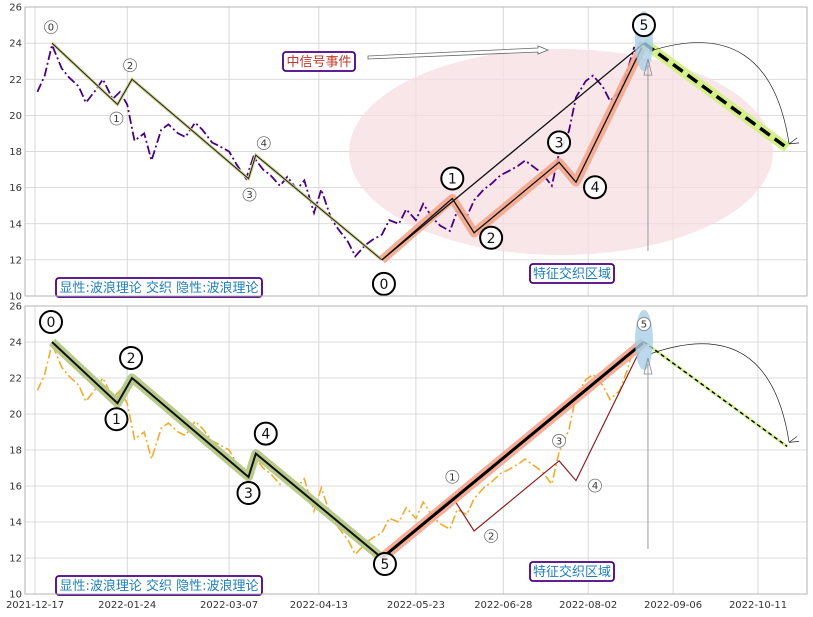 The width and height of the screenshot is (813, 617). I want to click on p2-wave-text: 5, so click(644, 325).